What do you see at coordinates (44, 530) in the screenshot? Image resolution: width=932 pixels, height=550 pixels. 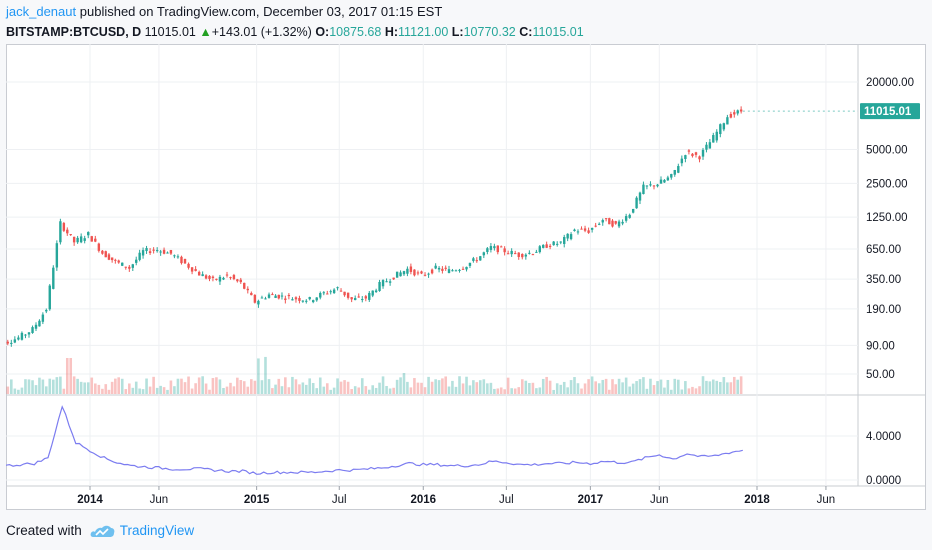 I see `created-with-text: Created with` at bounding box center [44, 530].